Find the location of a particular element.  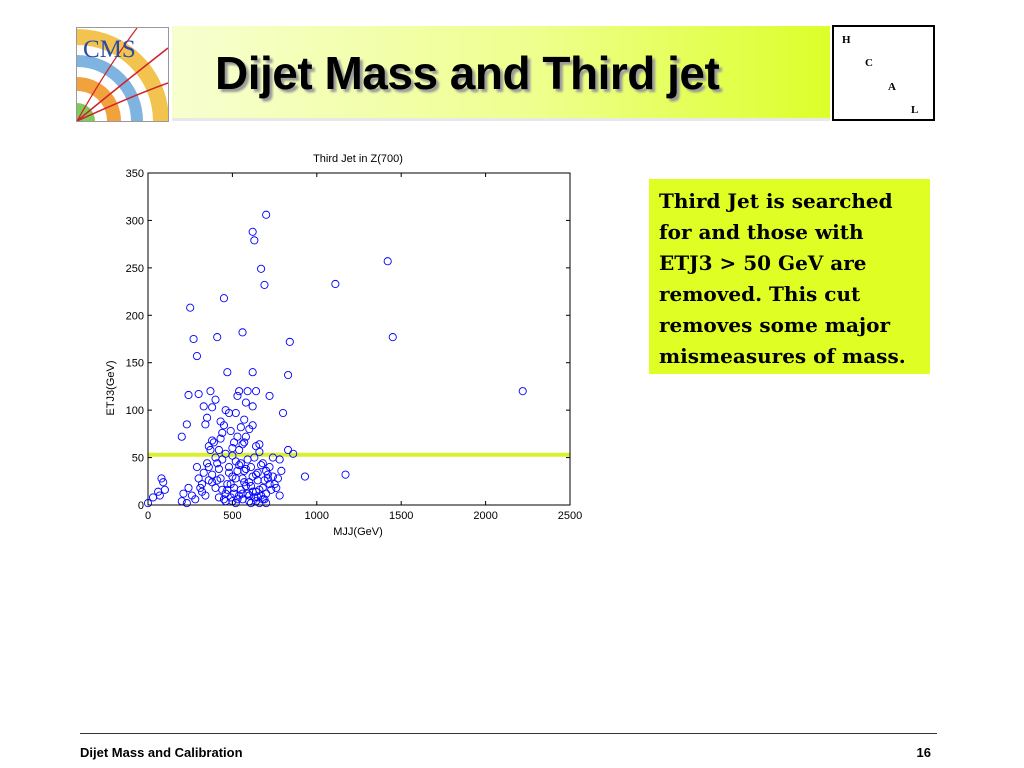

hcal-letter-c: C is located at coordinates (869, 63).